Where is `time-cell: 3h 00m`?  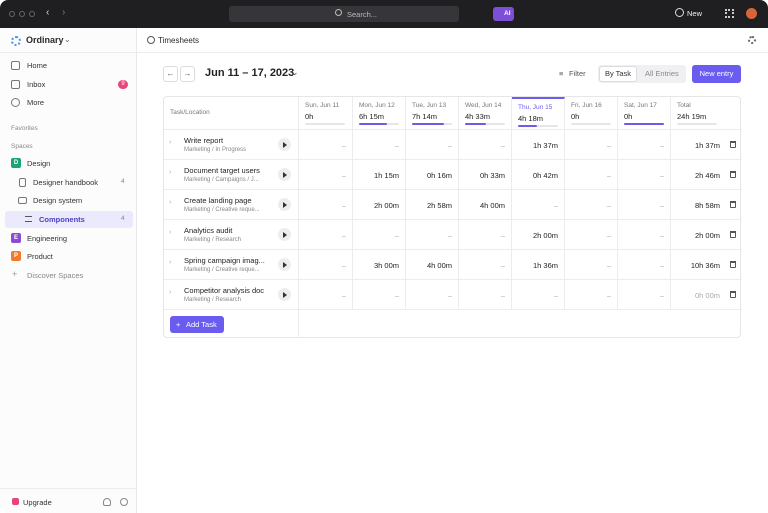 time-cell: 3h 00m is located at coordinates (379, 265).